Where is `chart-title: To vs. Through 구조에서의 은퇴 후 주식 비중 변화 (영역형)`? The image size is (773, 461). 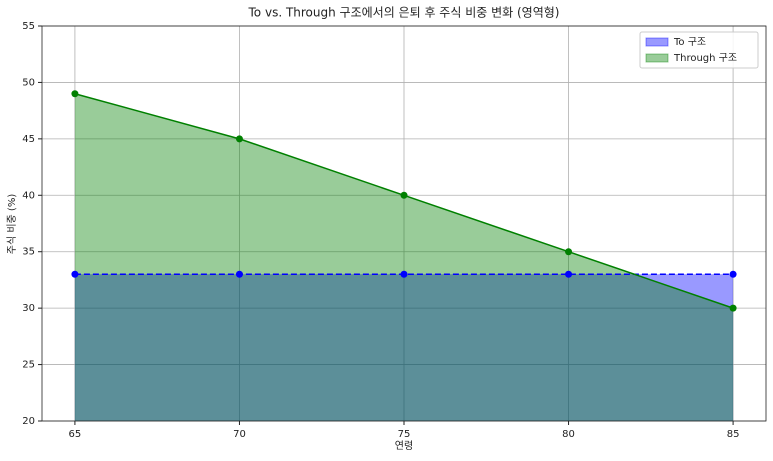
chart-title: To vs. Through 구조에서의 은퇴 후 주식 비중 변화 (영역형) is located at coordinates (404, 13).